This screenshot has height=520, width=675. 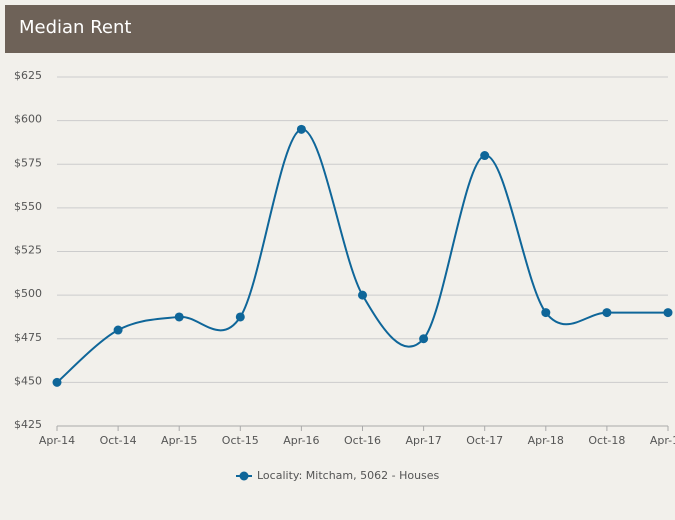 What do you see at coordinates (423, 440) in the screenshot?
I see `x-tick-label: Apr-17` at bounding box center [423, 440].